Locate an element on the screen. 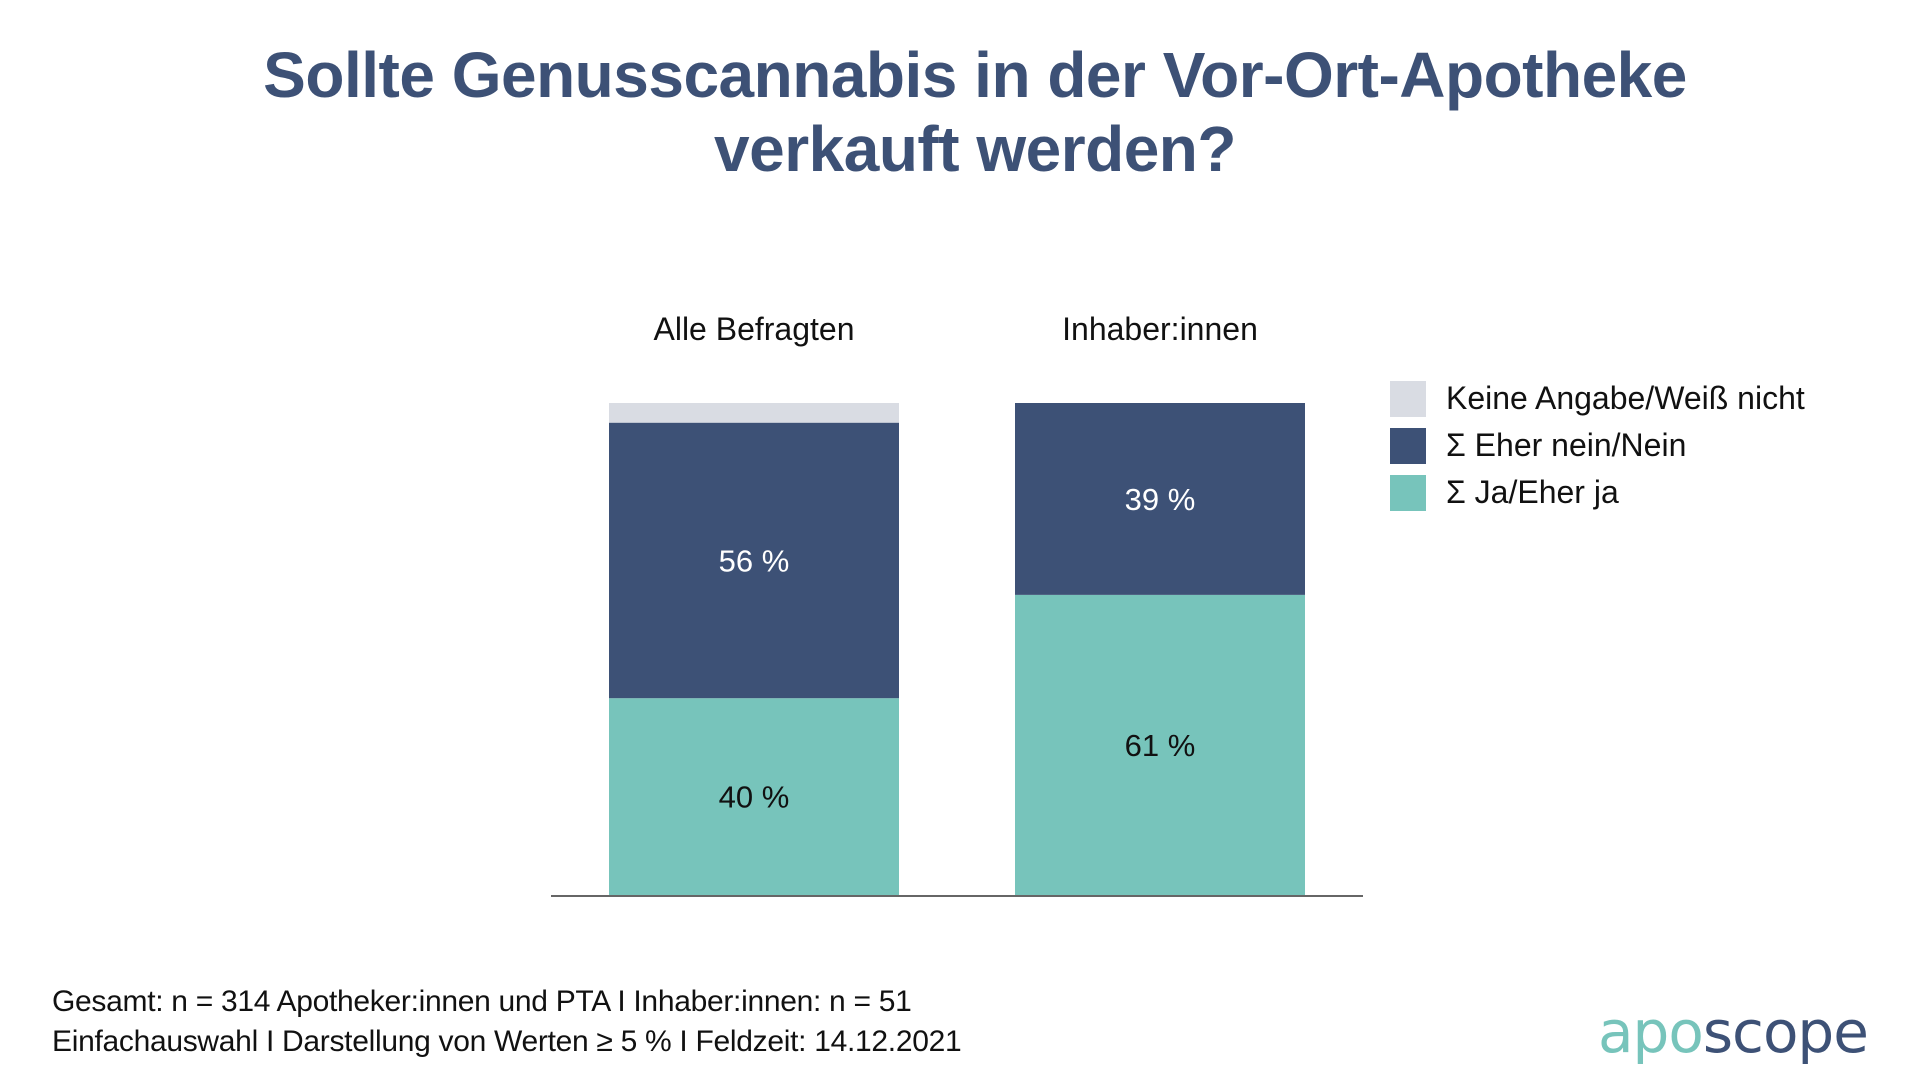 This screenshot has height=1080, width=1920. data-label-nein: 39 % is located at coordinates (1160, 499).